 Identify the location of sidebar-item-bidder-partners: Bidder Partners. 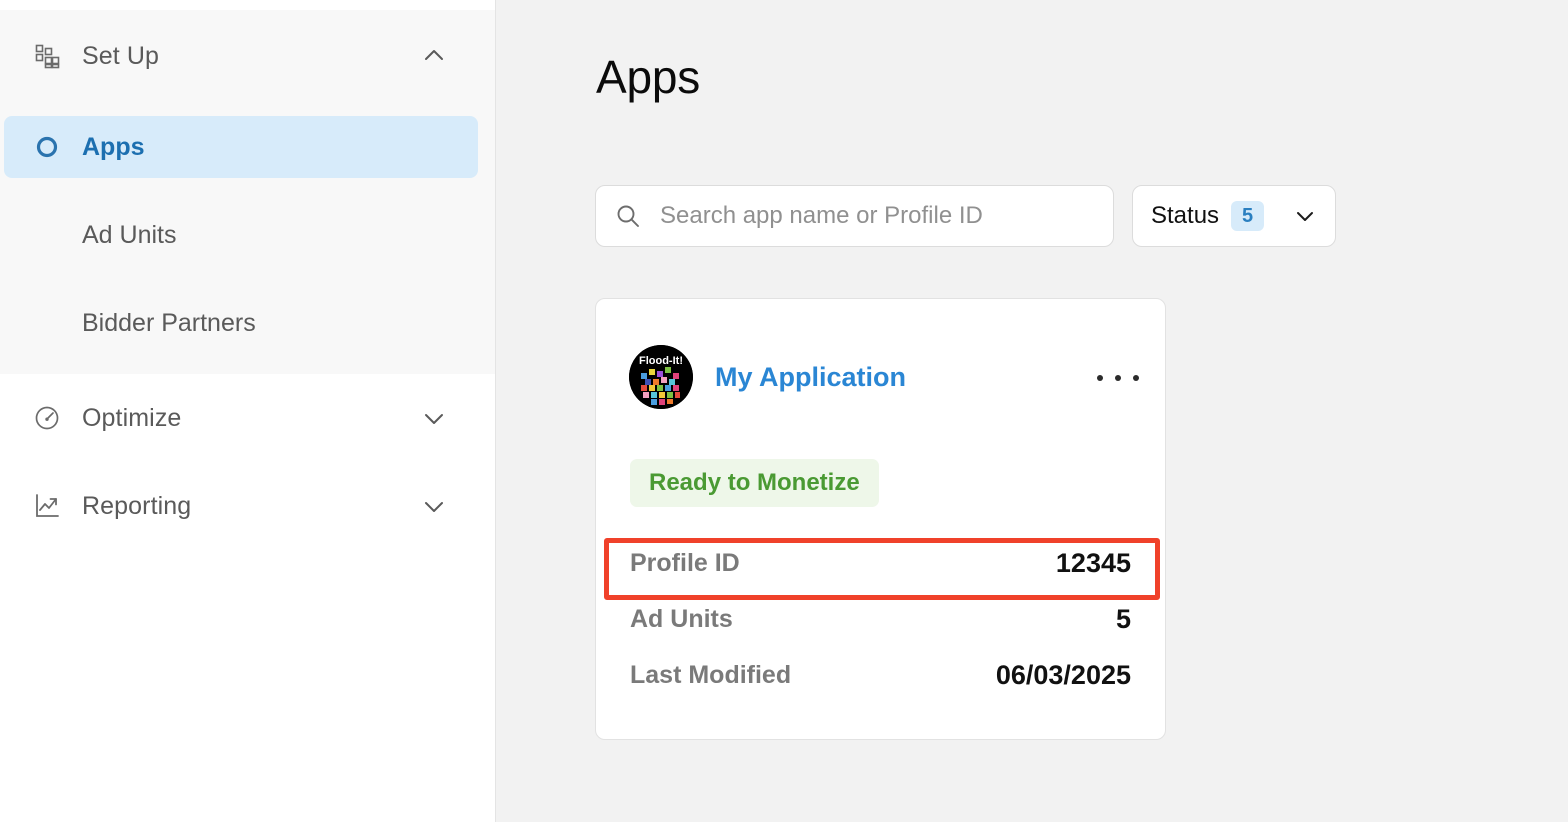
(241, 323).